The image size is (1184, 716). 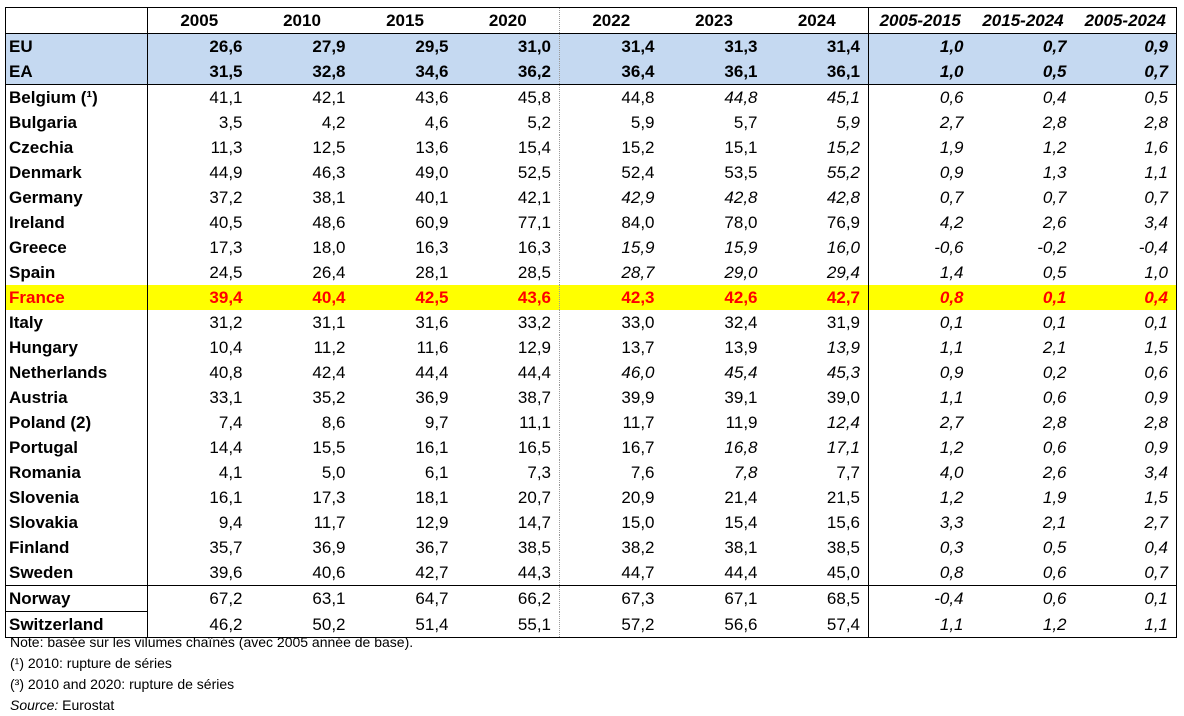 I want to click on source-label: Source:, so click(x=34, y=705).